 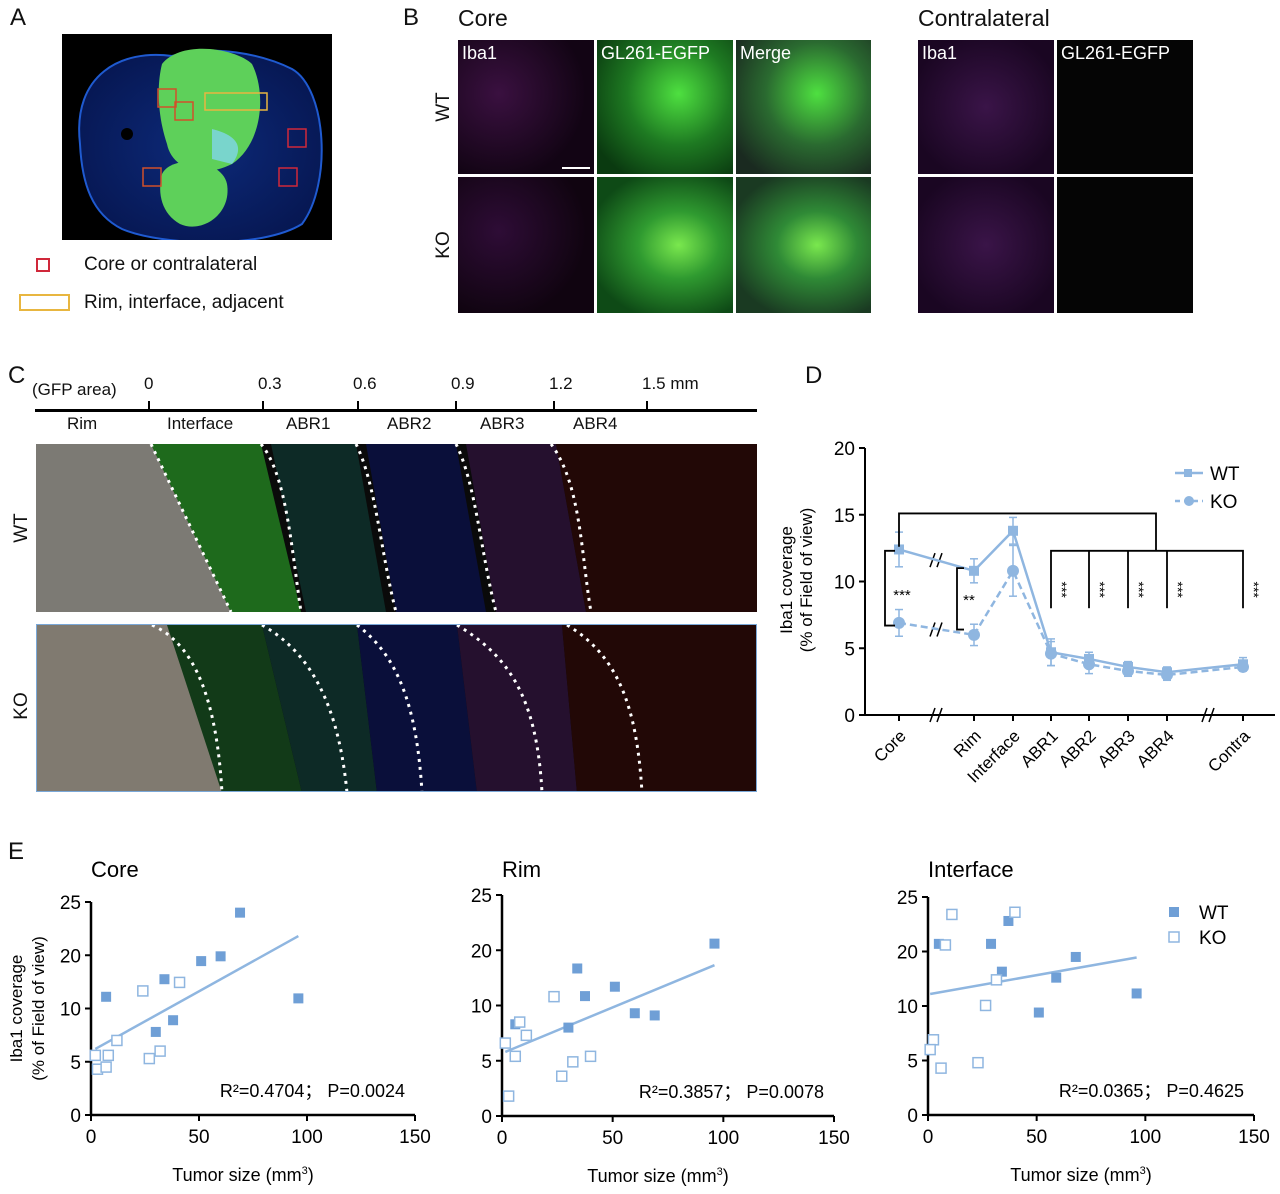 I want to click on series-line-ko, so click(x=936, y=629).